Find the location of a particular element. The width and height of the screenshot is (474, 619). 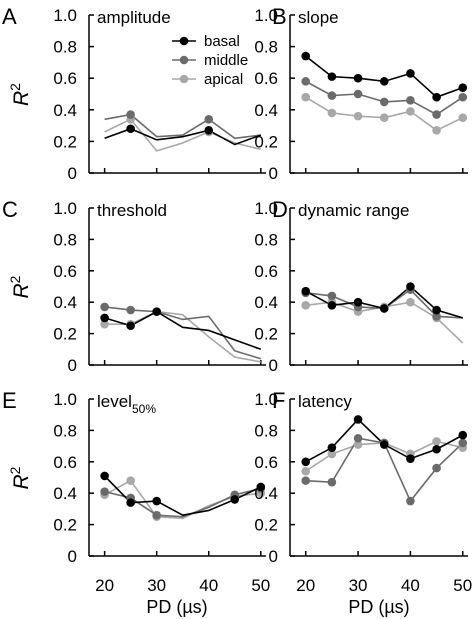

legend-marker-basal is located at coordinates (184, 41).